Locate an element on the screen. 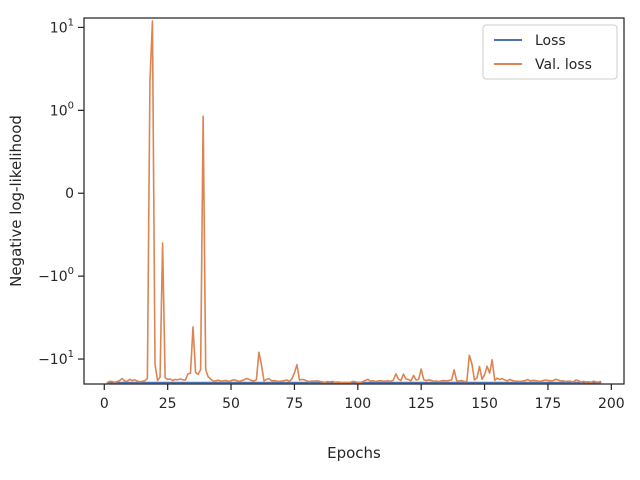 The width and height of the screenshot is (640, 480). x-tick-label: 175 is located at coordinates (548, 404).